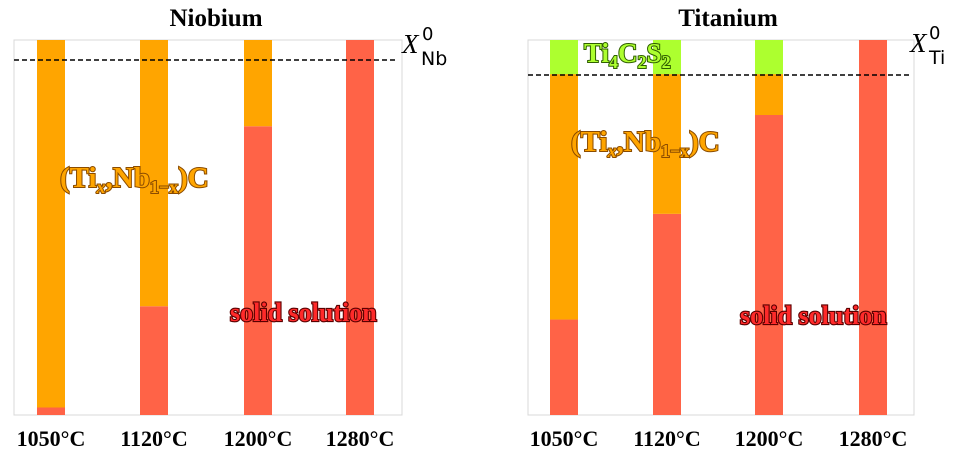 The width and height of the screenshot is (956, 451). I want to click on niobium-solid-solution-annotation: solid solution, so click(303, 312).